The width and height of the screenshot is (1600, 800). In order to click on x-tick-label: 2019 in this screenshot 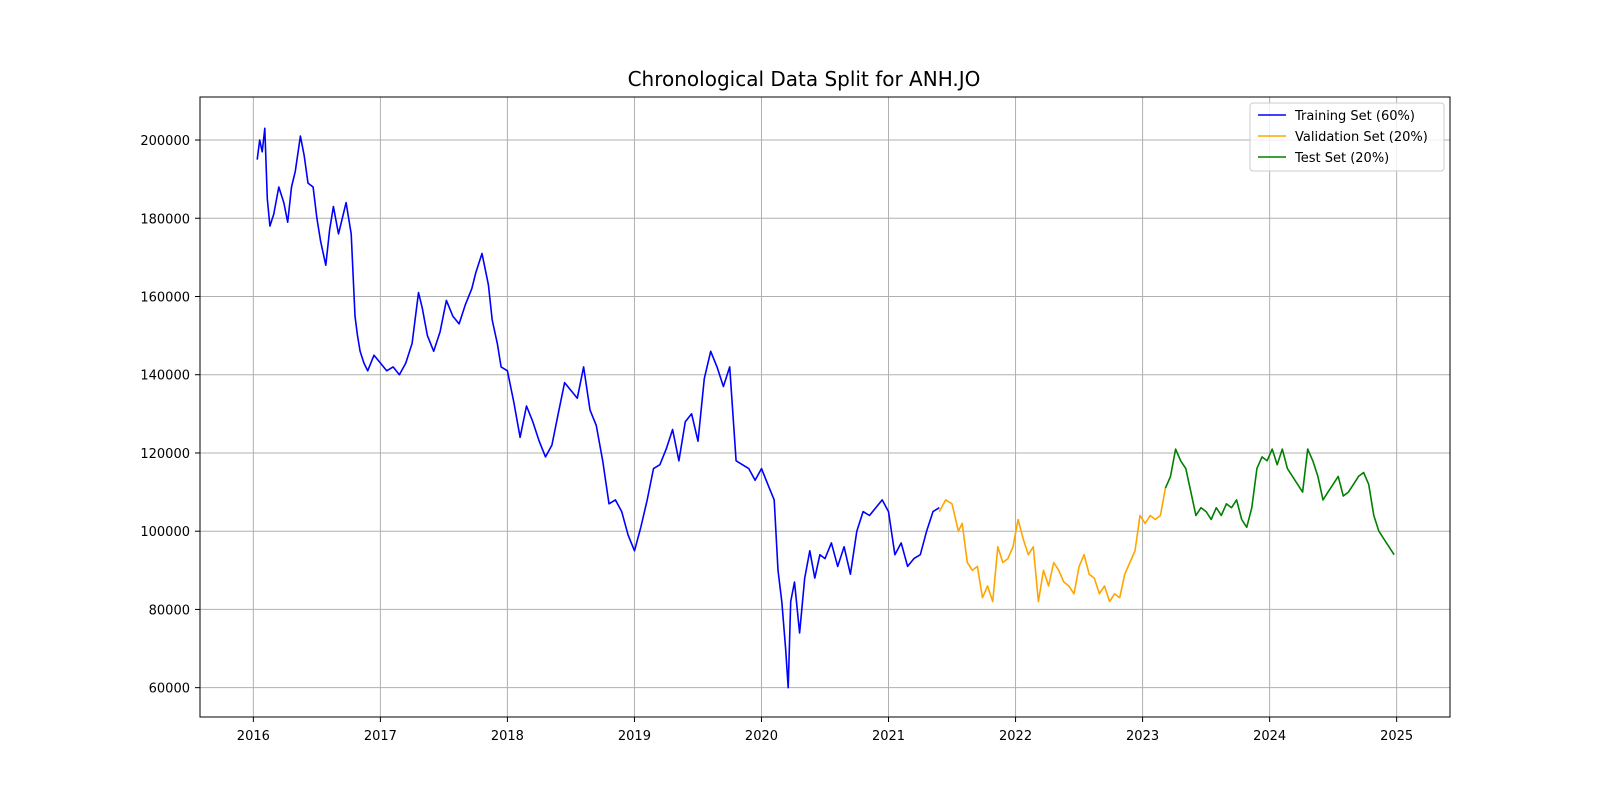, I will do `click(634, 736)`.